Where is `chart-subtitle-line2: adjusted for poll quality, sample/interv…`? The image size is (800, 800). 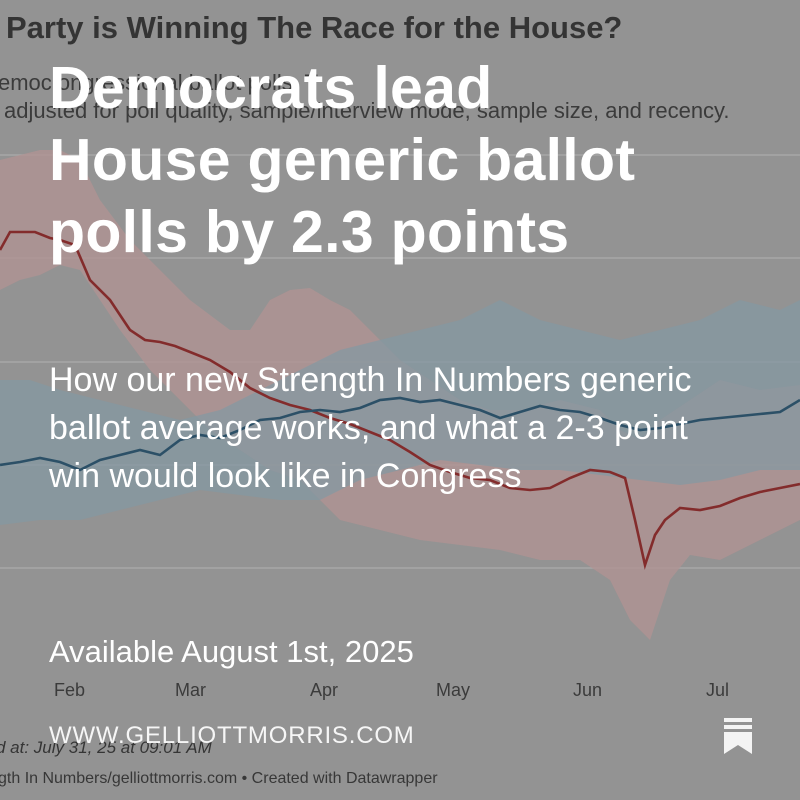
chart-subtitle-line2: adjusted for poll quality, sample/interv… is located at coordinates (367, 110).